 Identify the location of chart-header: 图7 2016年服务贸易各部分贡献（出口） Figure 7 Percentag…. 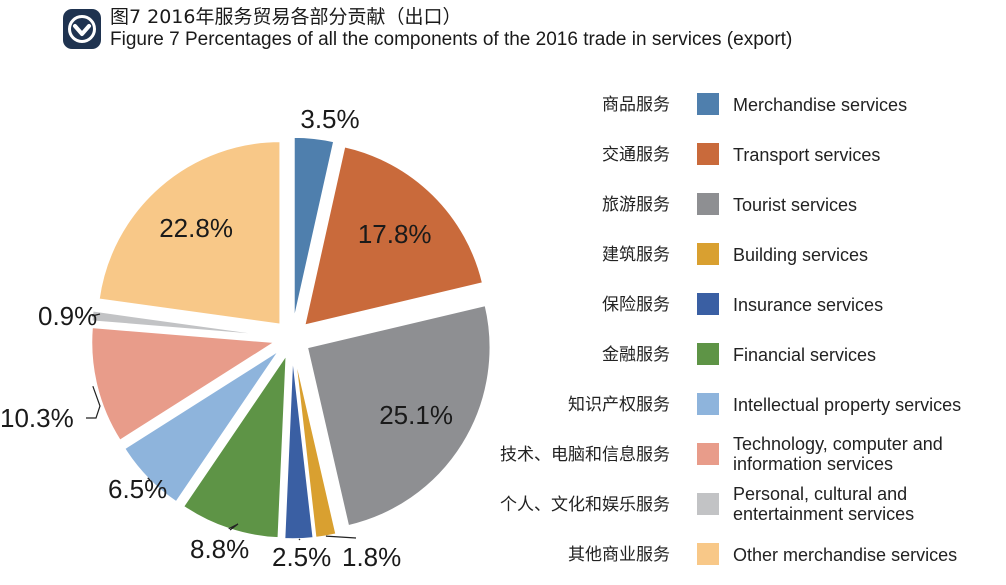
(512, 31).